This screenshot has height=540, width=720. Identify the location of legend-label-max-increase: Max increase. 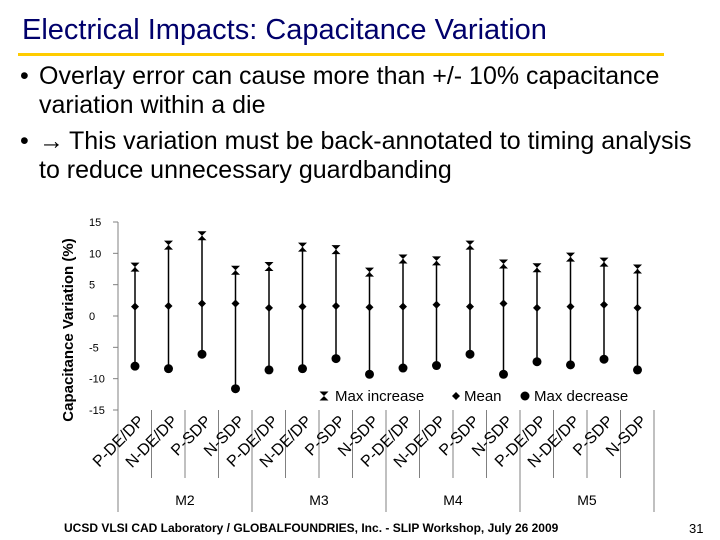
(379, 396).